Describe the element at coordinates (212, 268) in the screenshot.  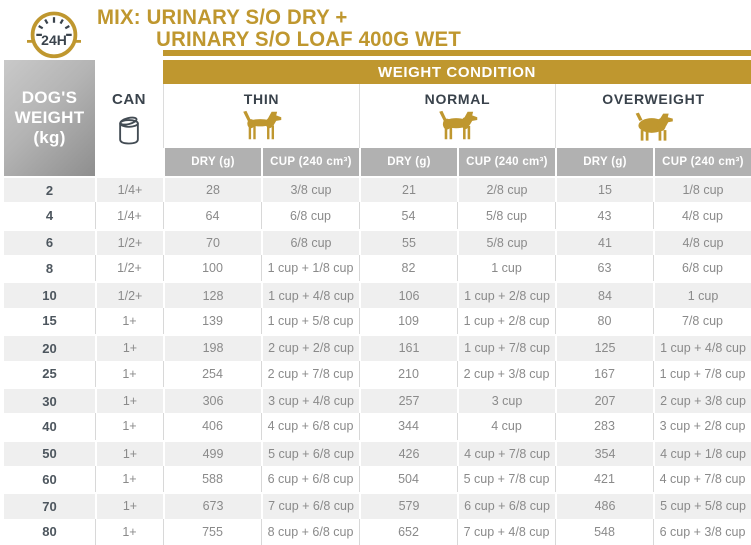
I see `thin-dry-value: 100` at that location.